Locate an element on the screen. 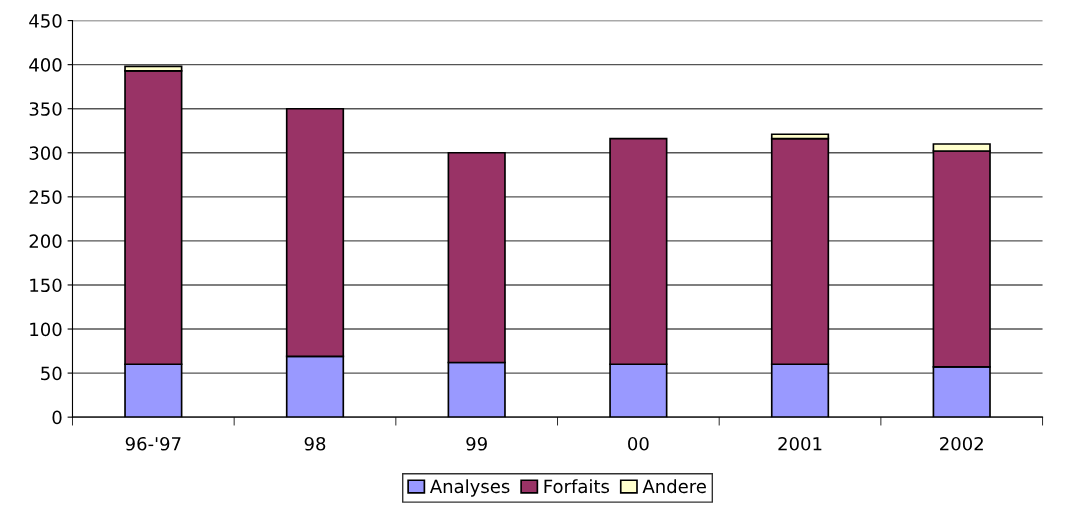 Image resolution: width=1066 pixels, height=515 pixels. y-tick-label: 200 is located at coordinates (45, 241).